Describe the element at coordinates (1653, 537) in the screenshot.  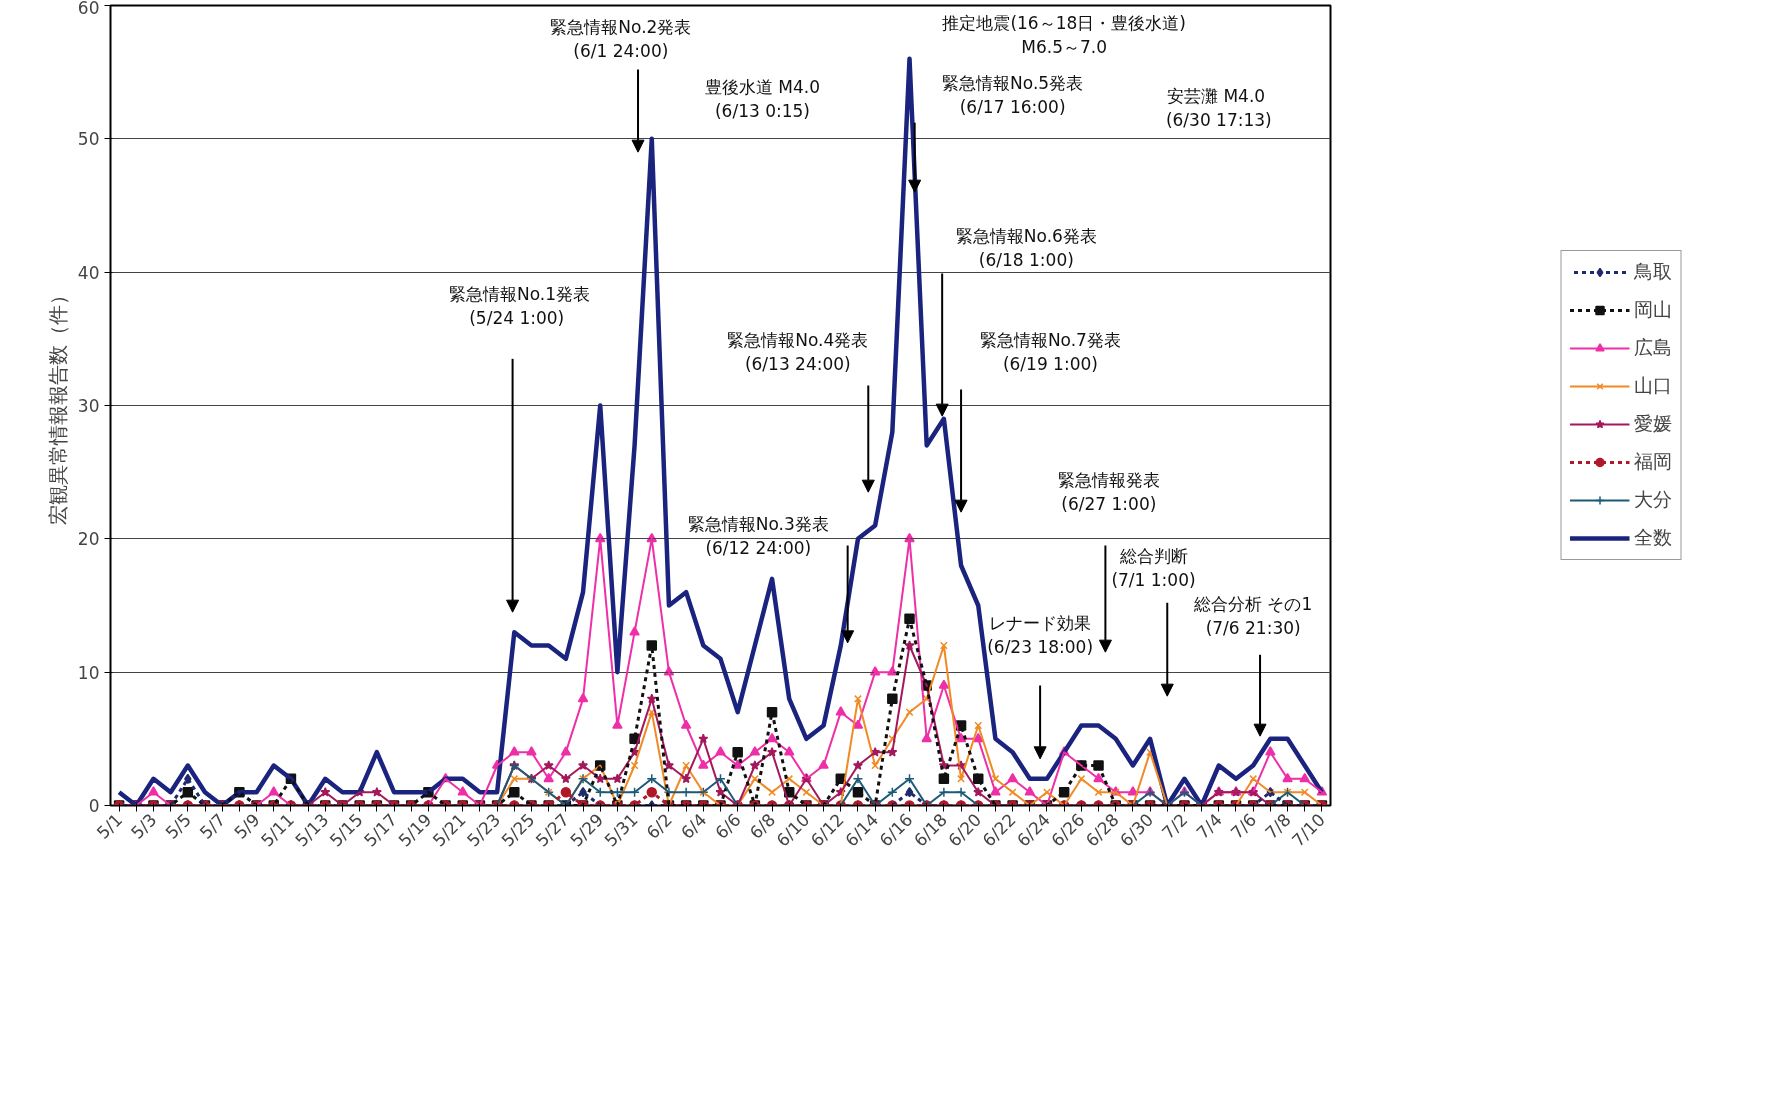
I see `legend-label: 全数` at that location.